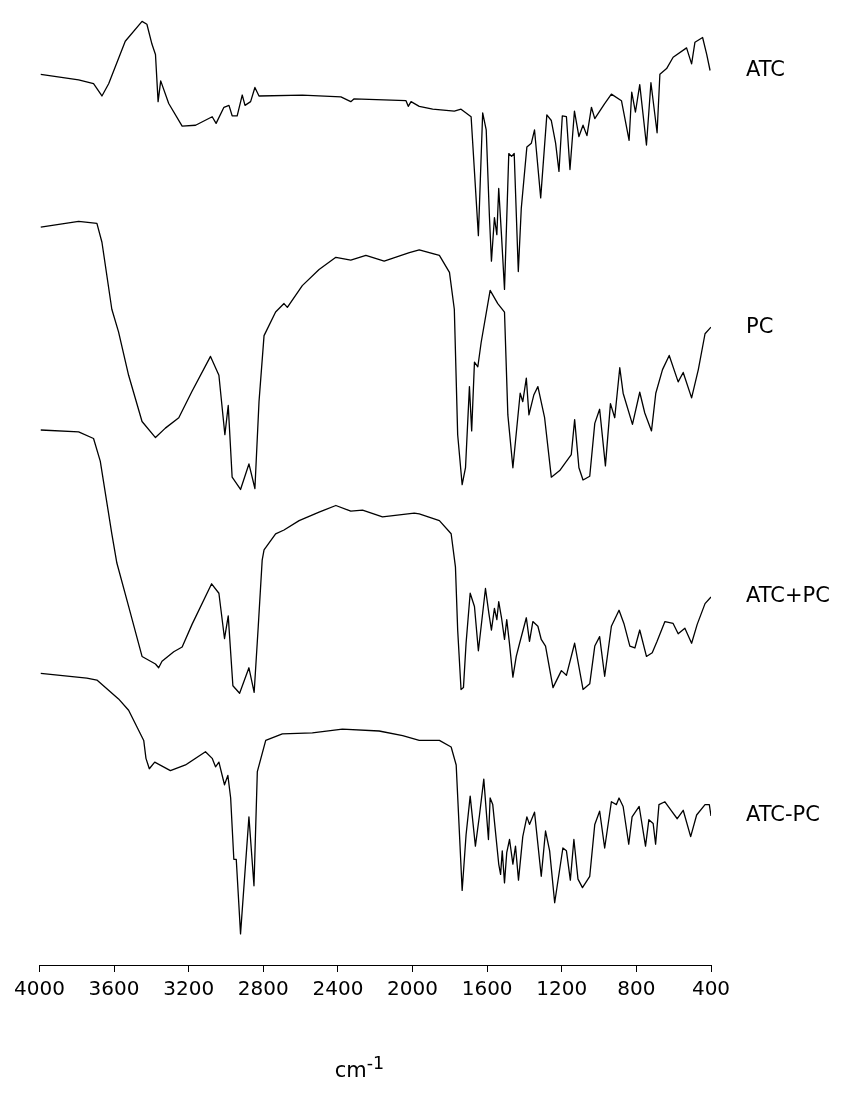 This screenshot has height=1113, width=851. Describe the element at coordinates (783, 814) in the screenshot. I see `series-label: ATC-PC` at that location.